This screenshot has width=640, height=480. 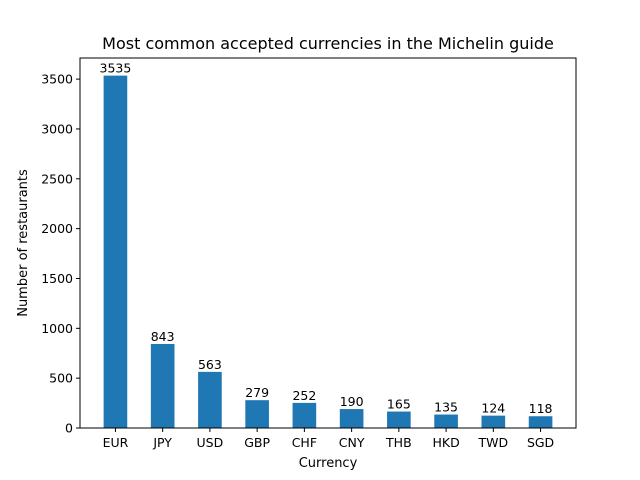 What do you see at coordinates (116, 68) in the screenshot?
I see `data-label-eur: 3535` at bounding box center [116, 68].